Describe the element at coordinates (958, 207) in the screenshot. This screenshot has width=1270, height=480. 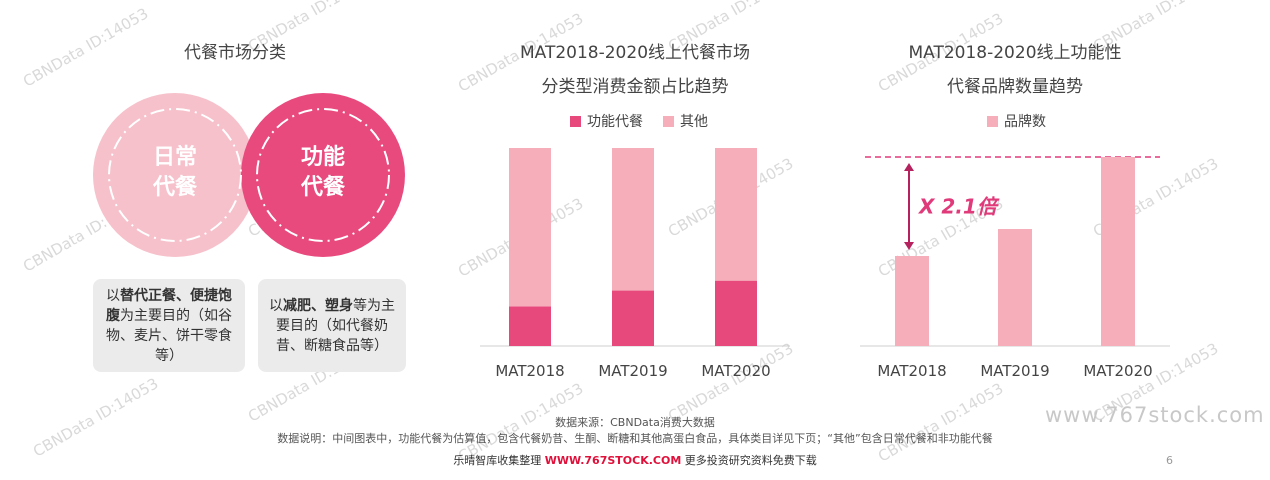
I see `growth-annotation: X 2.1倍` at that location.